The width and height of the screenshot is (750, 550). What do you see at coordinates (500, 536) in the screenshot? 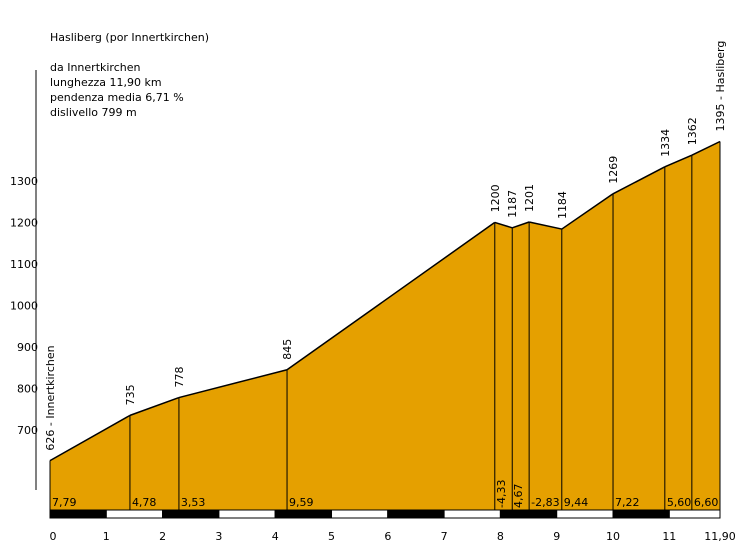
I see `x-tick-label: 8` at bounding box center [500, 536].